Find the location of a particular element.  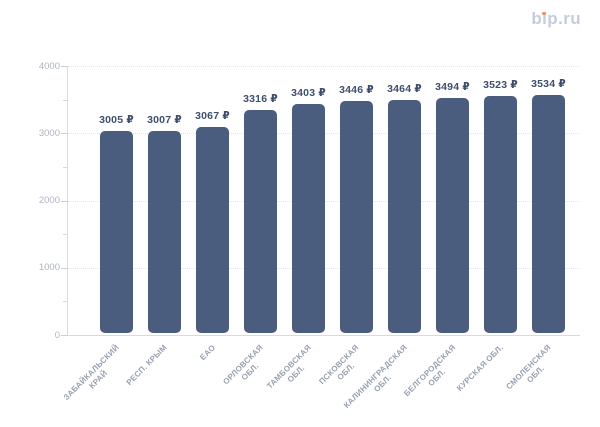

bar-value-label: 3316 ₽ is located at coordinates (260, 99).